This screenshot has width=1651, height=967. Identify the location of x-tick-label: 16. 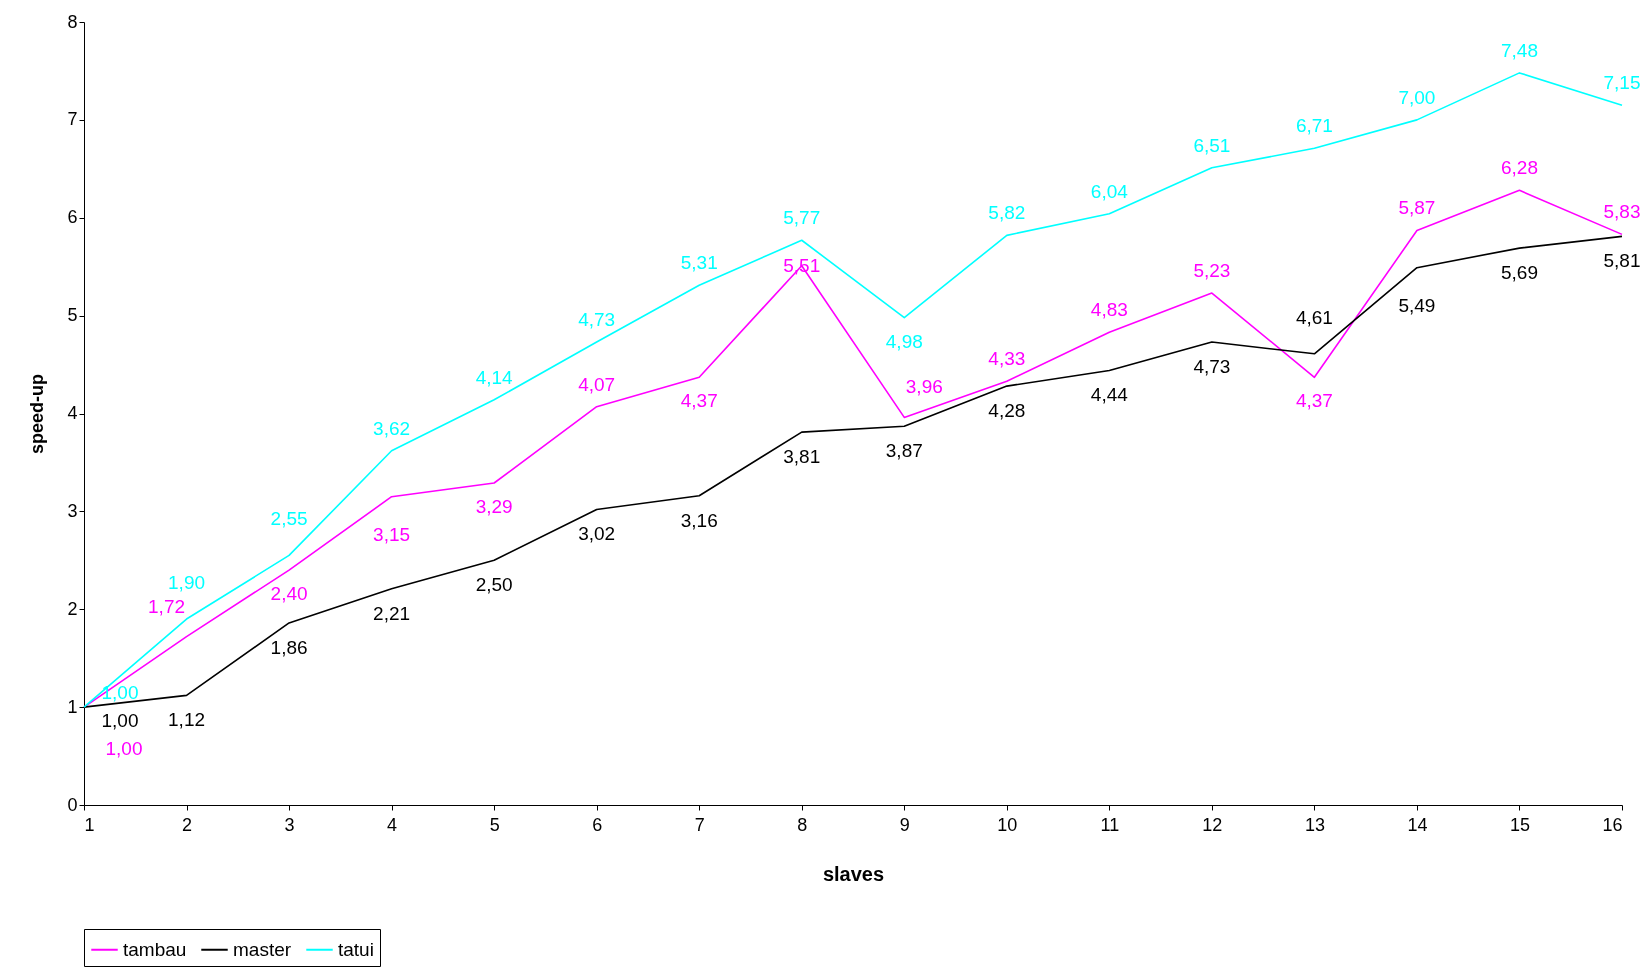
(1612, 824).